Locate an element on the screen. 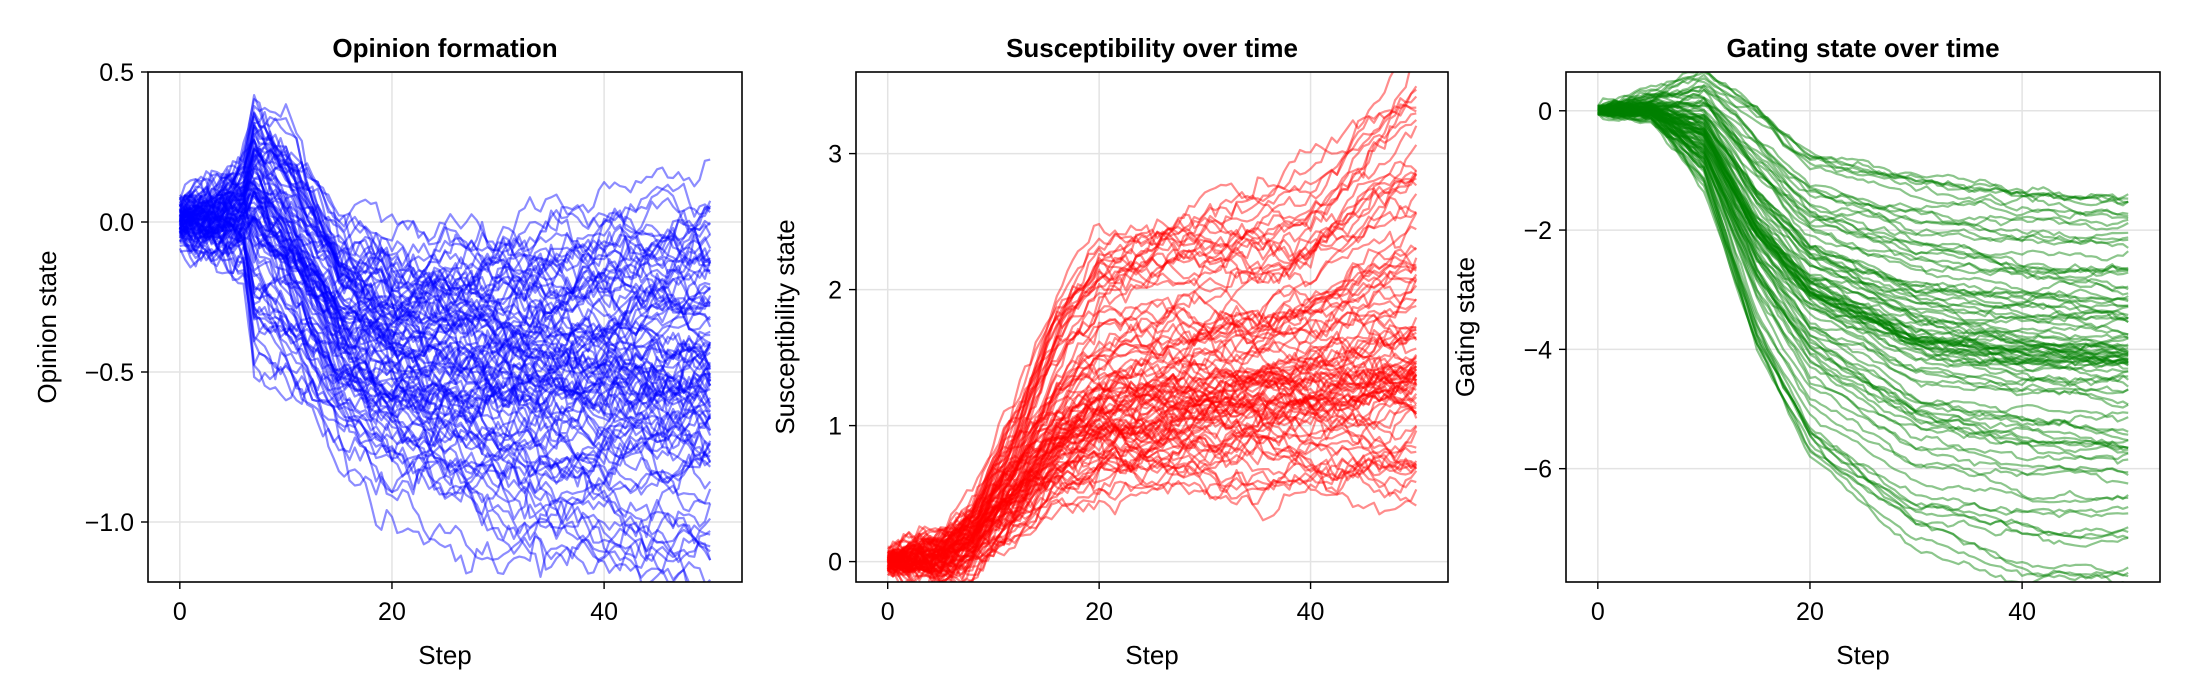 This screenshot has width=2200, height=700. y-tick-label: 0 is located at coordinates (1545, 112).